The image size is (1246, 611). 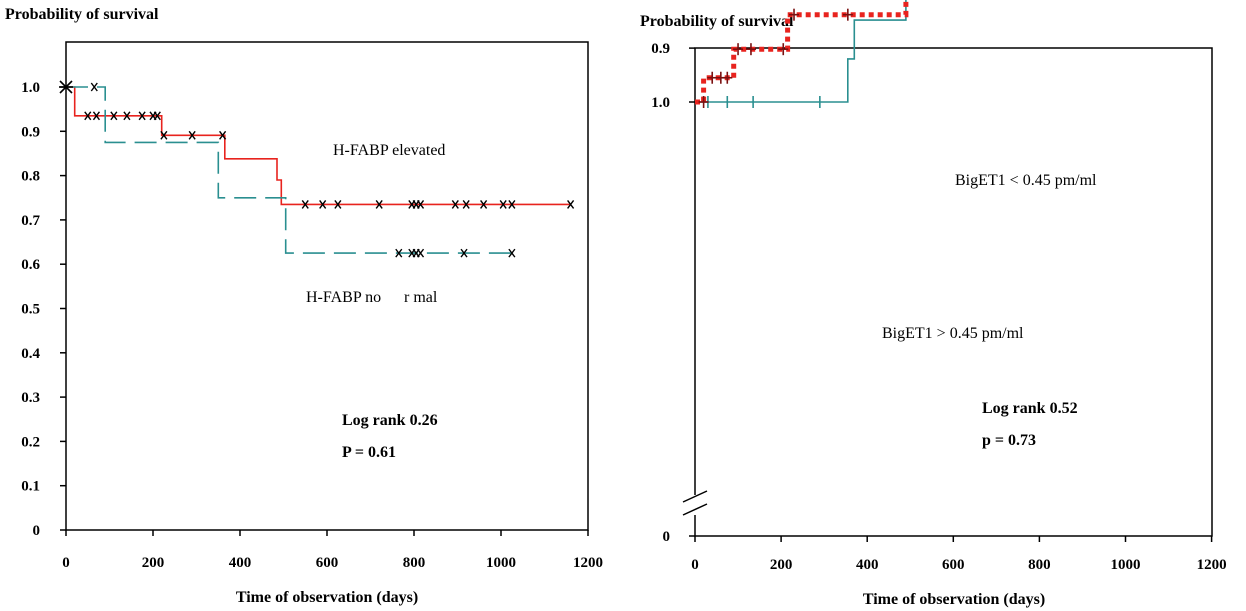 I want to click on left-ytick-label: 0.2, so click(x=30, y=442).